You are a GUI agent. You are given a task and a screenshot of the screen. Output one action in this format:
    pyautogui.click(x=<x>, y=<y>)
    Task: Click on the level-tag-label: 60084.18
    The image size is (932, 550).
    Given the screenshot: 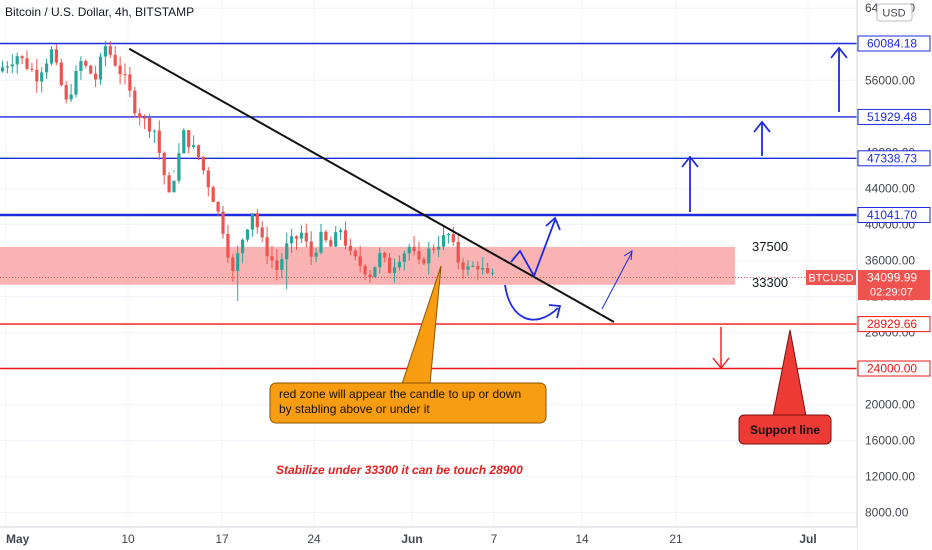 What is the action you would take?
    pyautogui.click(x=892, y=44)
    